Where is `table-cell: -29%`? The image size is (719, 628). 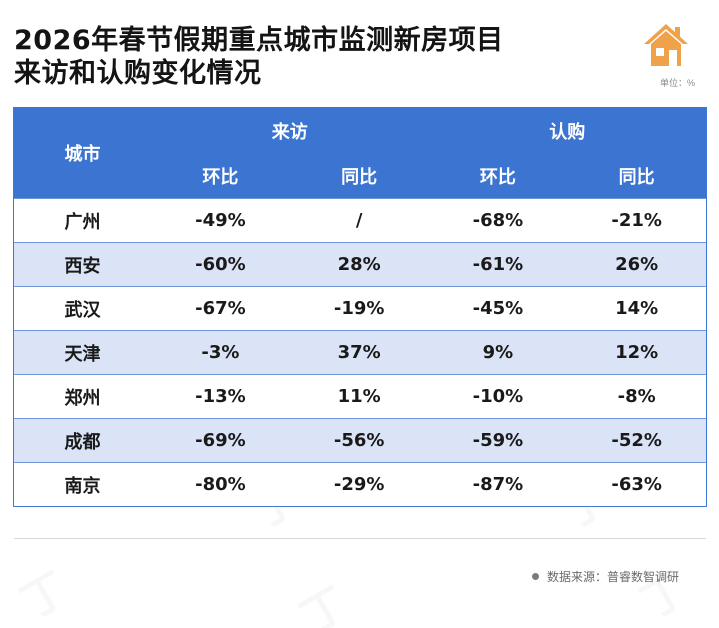 table-cell: -29% is located at coordinates (359, 484).